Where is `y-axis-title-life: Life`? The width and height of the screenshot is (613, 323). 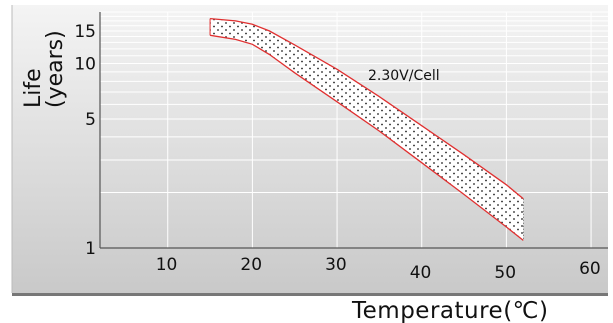 y-axis-title-life: Life is located at coordinates (33, 88).